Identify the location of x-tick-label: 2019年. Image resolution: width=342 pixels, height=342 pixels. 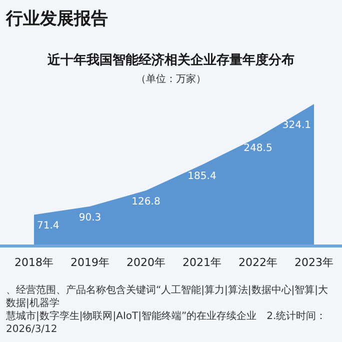
(90, 262).